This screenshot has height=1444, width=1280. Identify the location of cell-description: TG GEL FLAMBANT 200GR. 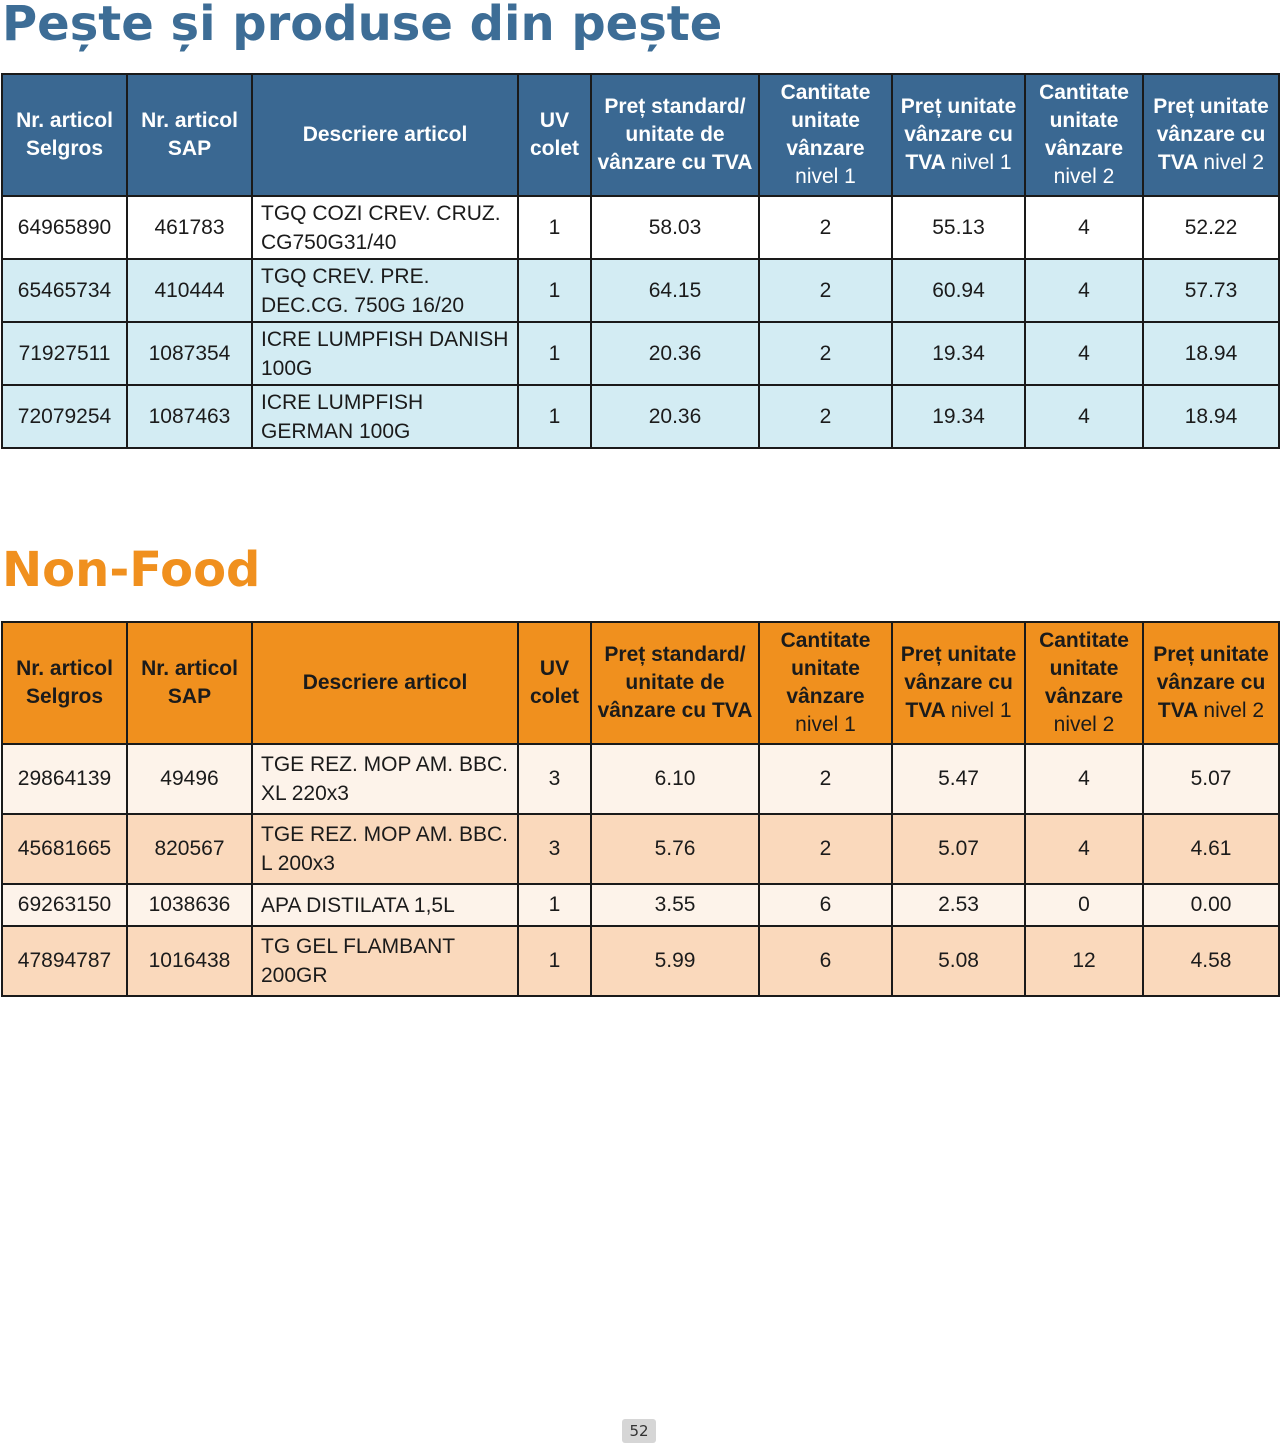
(385, 961).